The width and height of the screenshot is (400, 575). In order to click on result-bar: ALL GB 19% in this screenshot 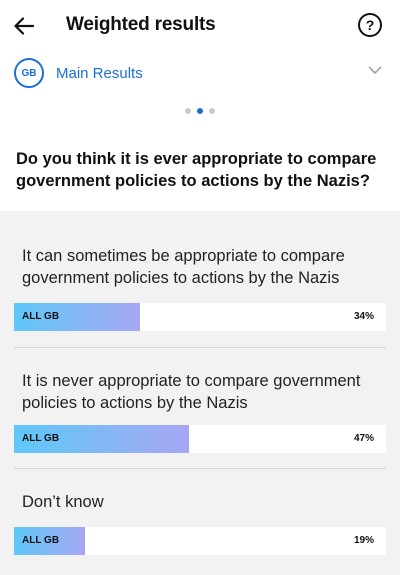, I will do `click(200, 541)`.